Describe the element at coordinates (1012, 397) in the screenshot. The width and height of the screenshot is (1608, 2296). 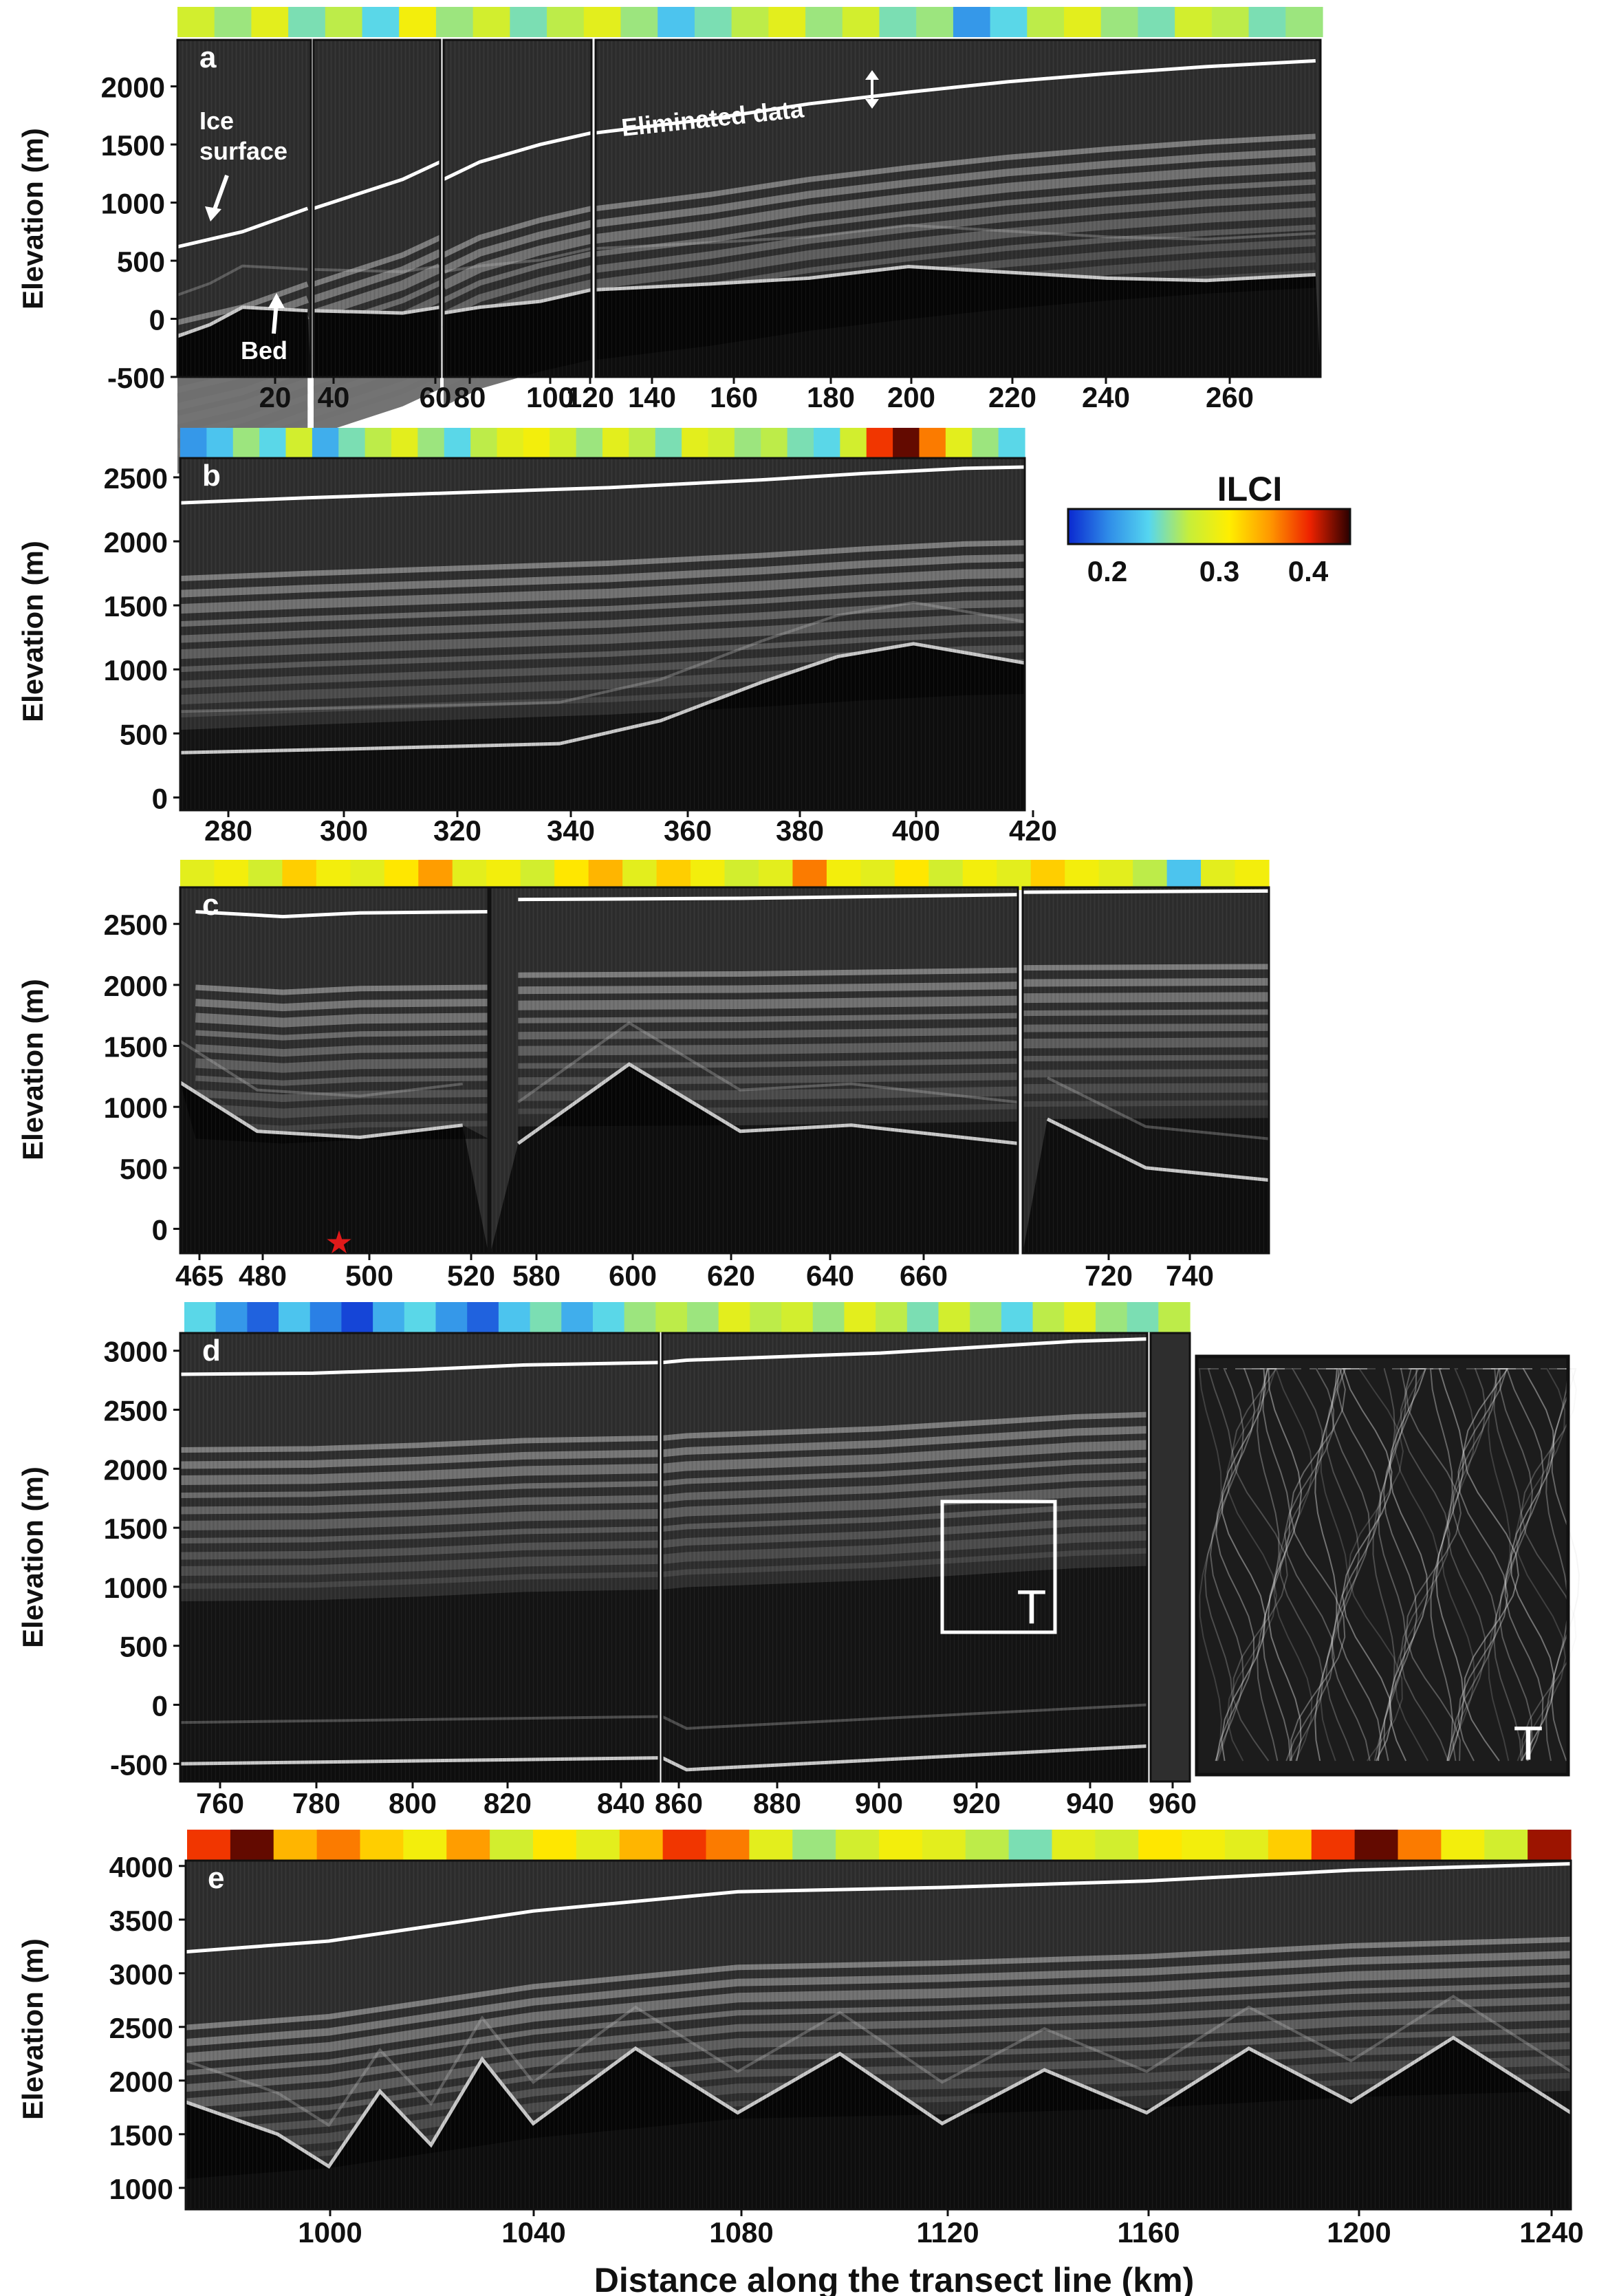
I see `x-tick-label: 220` at that location.